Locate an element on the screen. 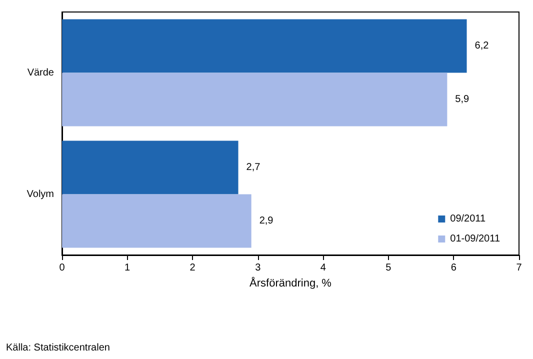 This screenshot has height=359, width=533. data-label: 5,9 is located at coordinates (462, 99).